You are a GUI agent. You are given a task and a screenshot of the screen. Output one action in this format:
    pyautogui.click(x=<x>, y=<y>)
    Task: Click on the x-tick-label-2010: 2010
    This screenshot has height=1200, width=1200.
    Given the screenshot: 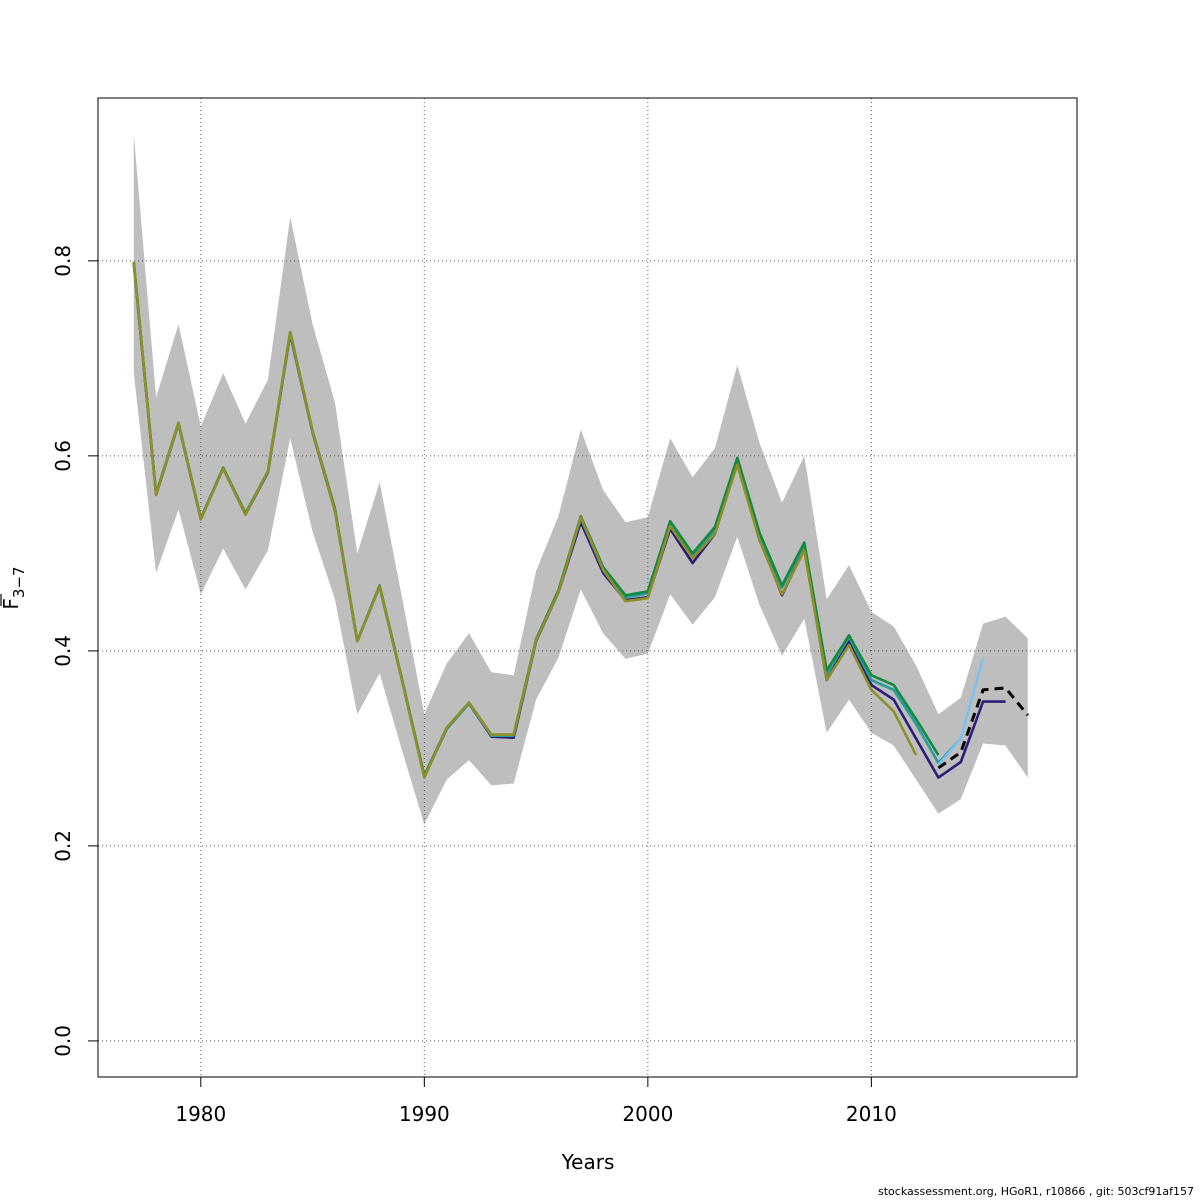 What is the action you would take?
    pyautogui.click(x=871, y=1114)
    